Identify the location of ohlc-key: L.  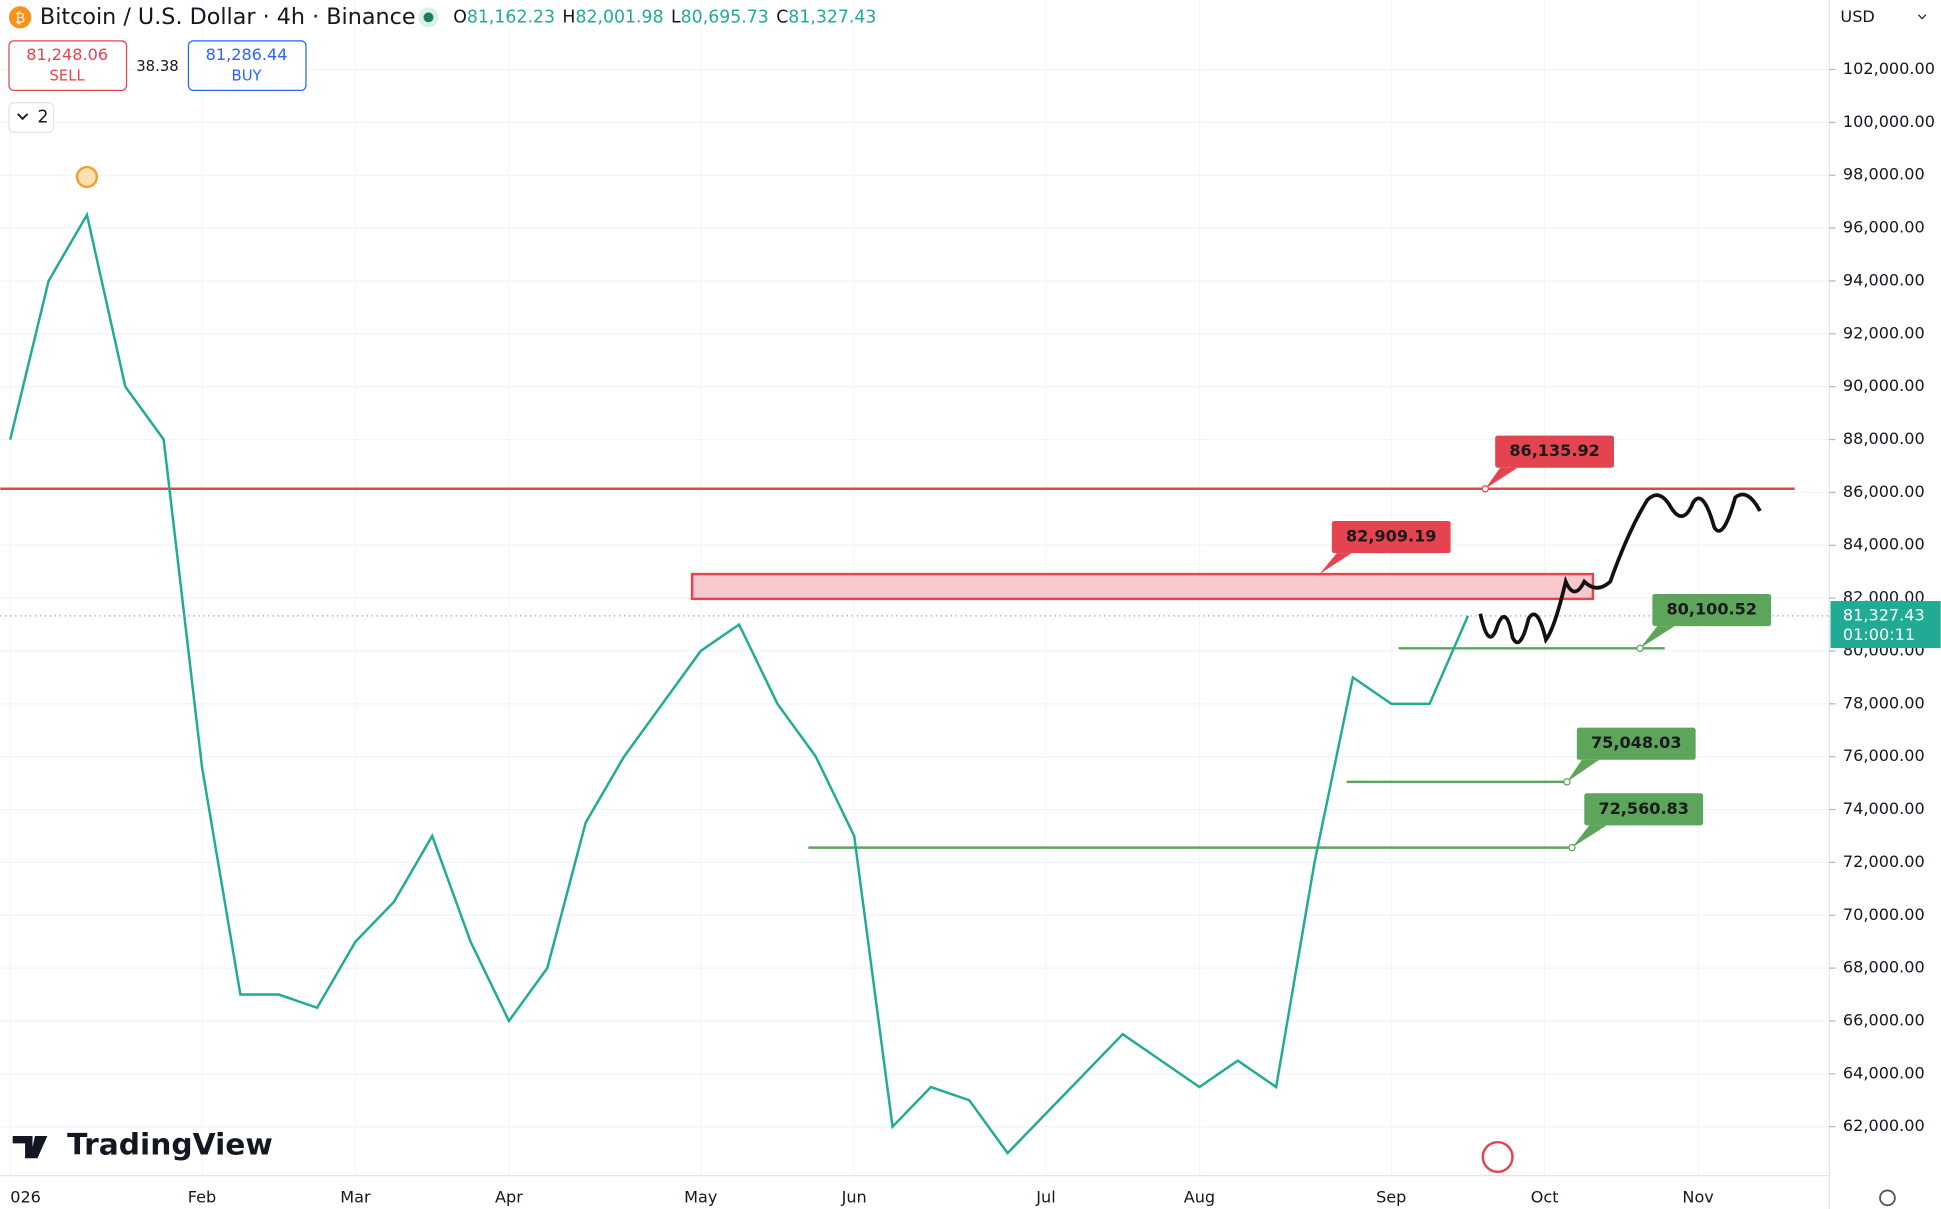
(676, 17).